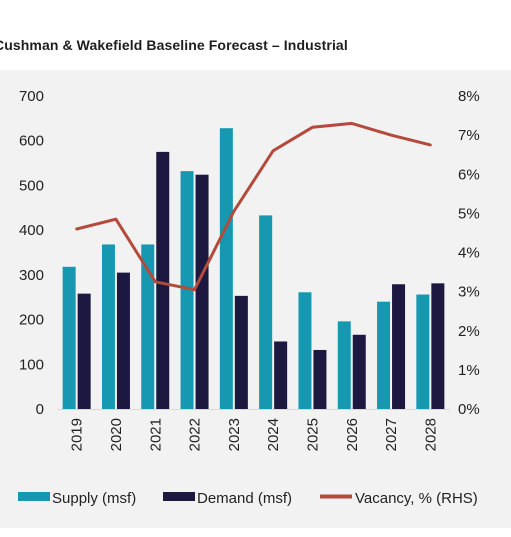 This screenshot has height=537, width=511. I want to click on legend: Supply (msf) Demand (msf) Vacancy, % (RHS), so click(248, 498).